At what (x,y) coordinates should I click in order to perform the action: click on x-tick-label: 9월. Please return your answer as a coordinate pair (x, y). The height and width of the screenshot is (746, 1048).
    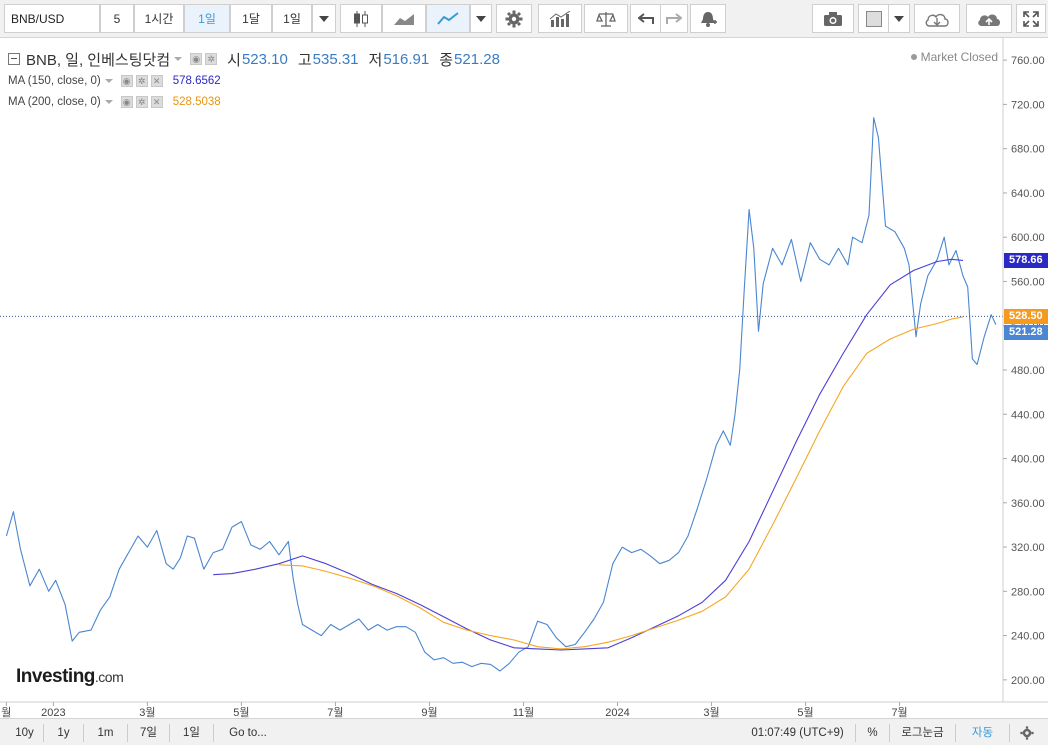
    Looking at the image, I should click on (429, 712).